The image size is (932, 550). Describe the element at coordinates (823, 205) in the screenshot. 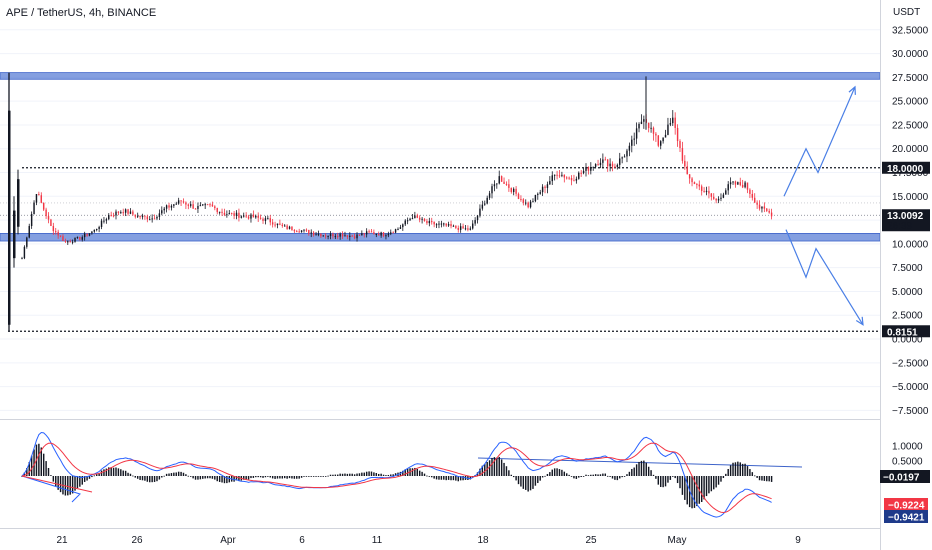

I see `projection-arrows` at that location.